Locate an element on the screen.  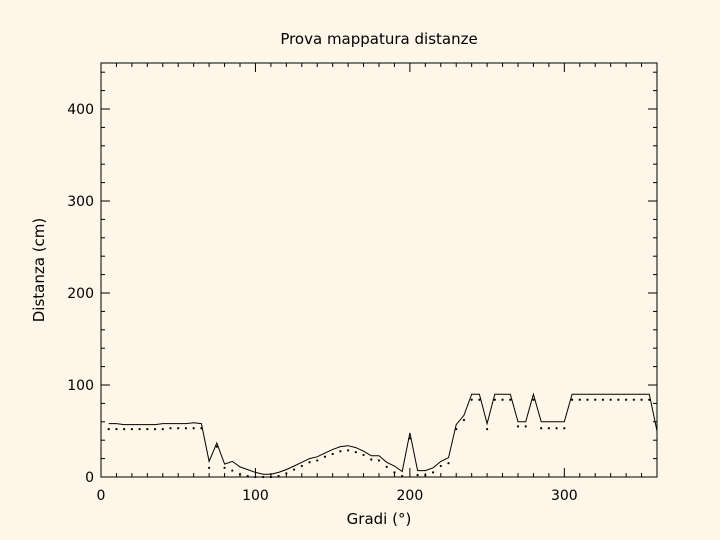
y-tick-label: 200 is located at coordinates (80, 294).